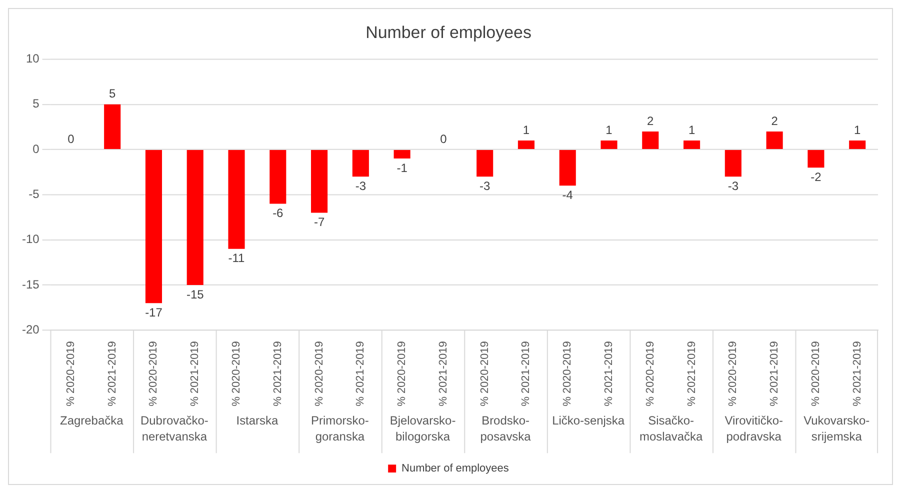 The width and height of the screenshot is (901, 493). What do you see at coordinates (174, 429) in the screenshot?
I see `text: Dubrovačko-neretvanska` at bounding box center [174, 429].